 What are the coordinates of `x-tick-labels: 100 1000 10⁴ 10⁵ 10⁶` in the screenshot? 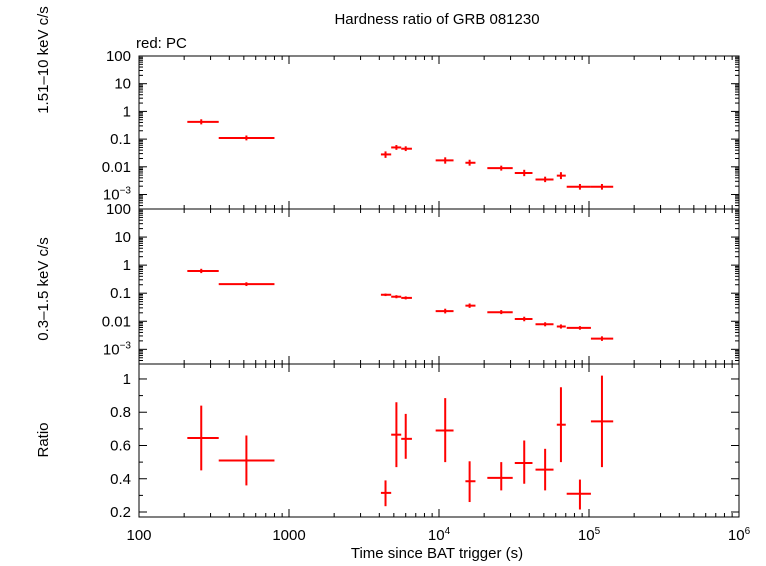 It's located at (438, 535).